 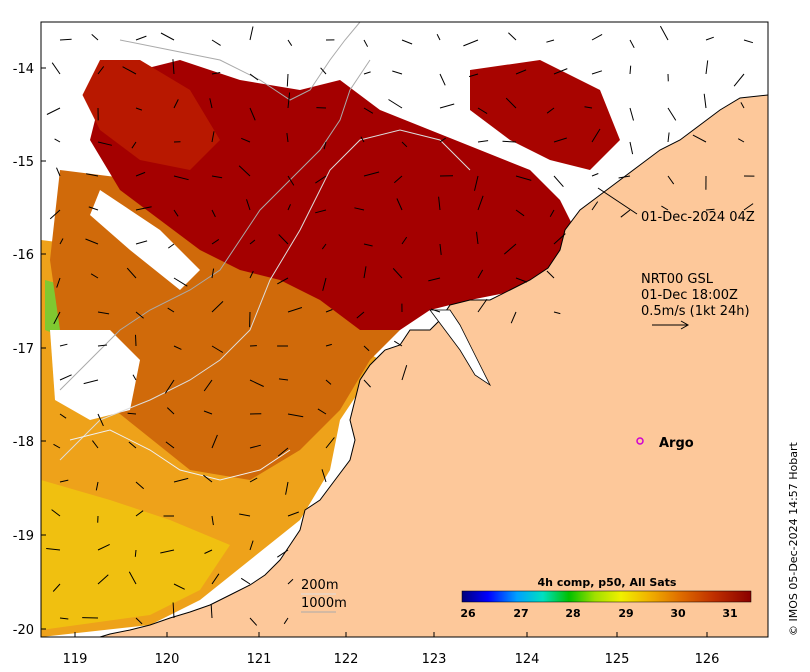 I want to click on lon-label: 124, so click(x=527, y=659).